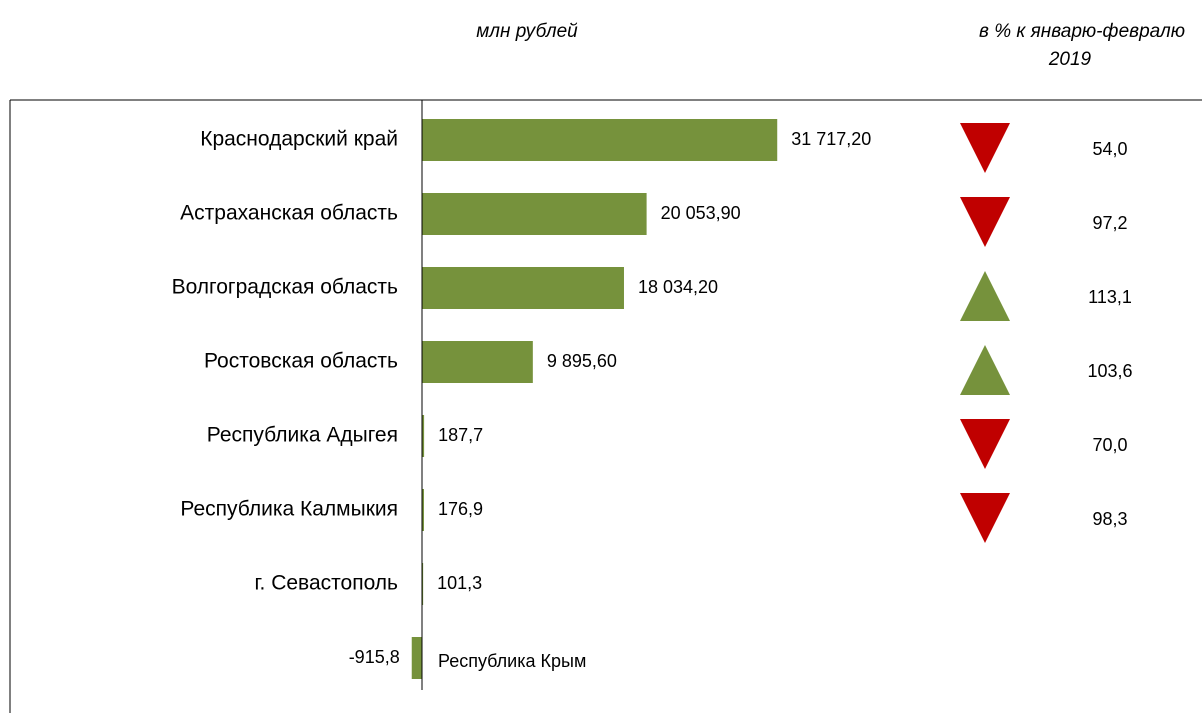 The image size is (1202, 713). What do you see at coordinates (459, 583) in the screenshot?
I see `value-label: 101,3` at bounding box center [459, 583].